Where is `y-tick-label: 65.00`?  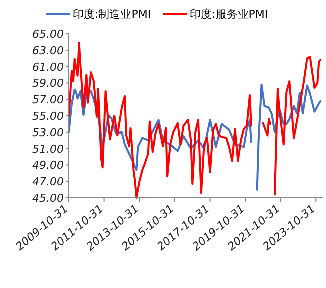 y-tick-label: 65.00 is located at coordinates (48, 34).